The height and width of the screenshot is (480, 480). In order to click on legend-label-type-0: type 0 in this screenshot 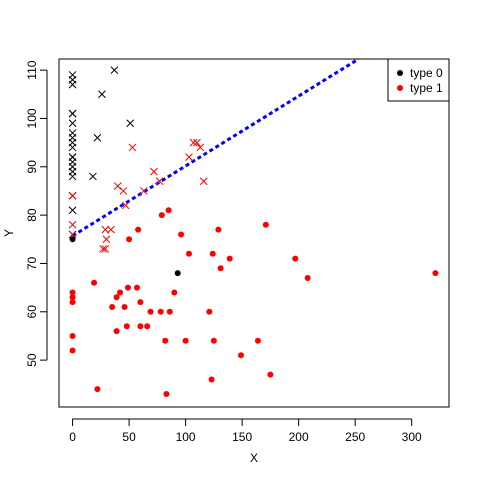, I will do `click(426, 73)`.